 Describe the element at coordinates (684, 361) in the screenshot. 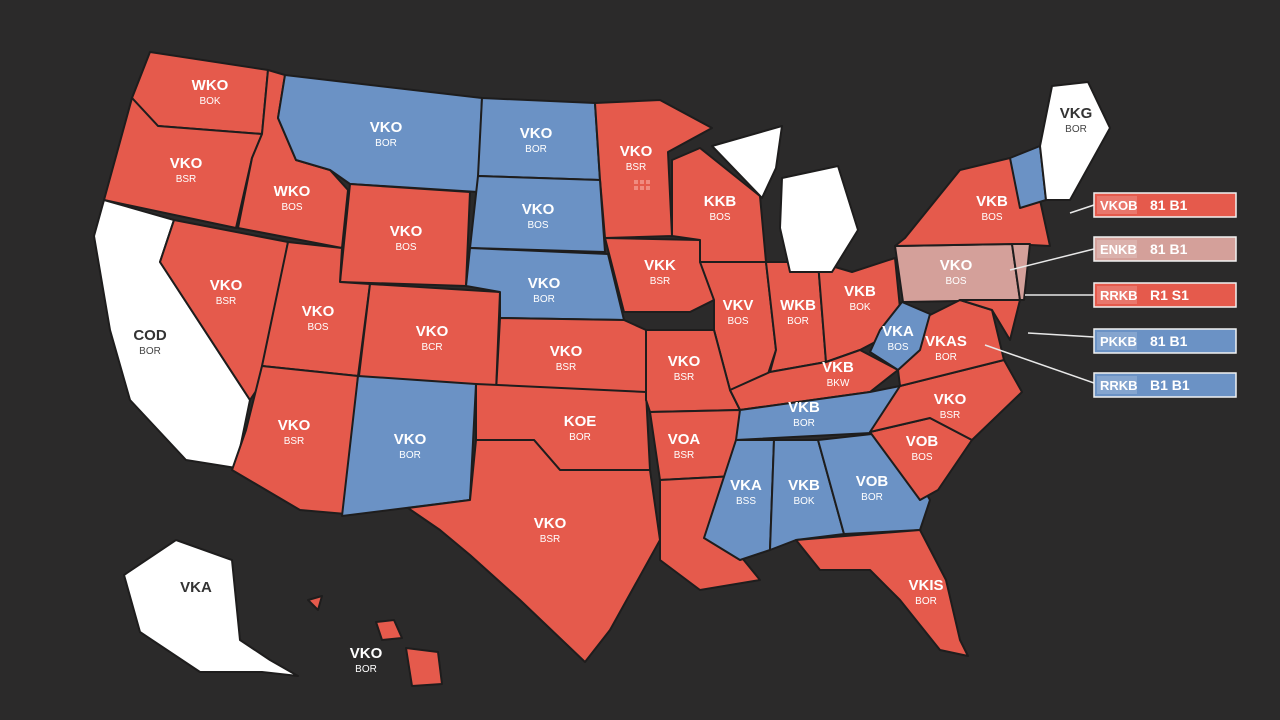

I see `state-label-mo: VKO` at that location.